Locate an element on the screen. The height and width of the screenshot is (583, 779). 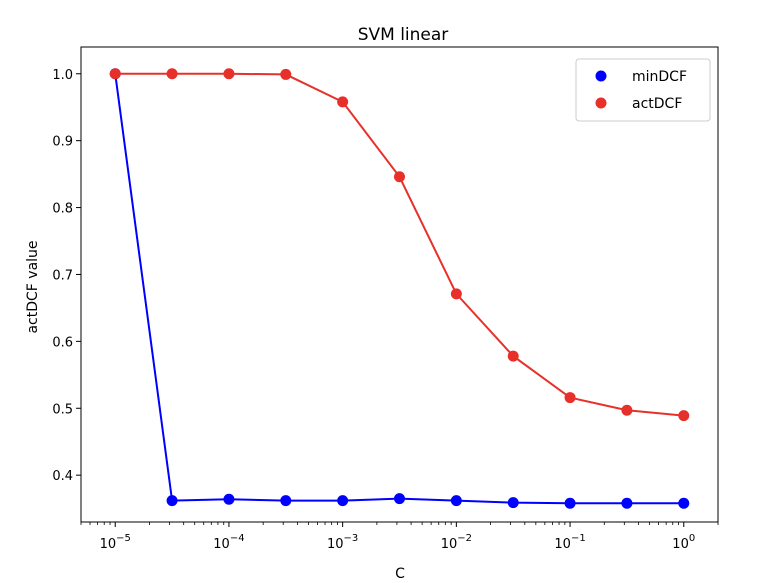
x-tick-label: 10⁻² is located at coordinates (456, 542).